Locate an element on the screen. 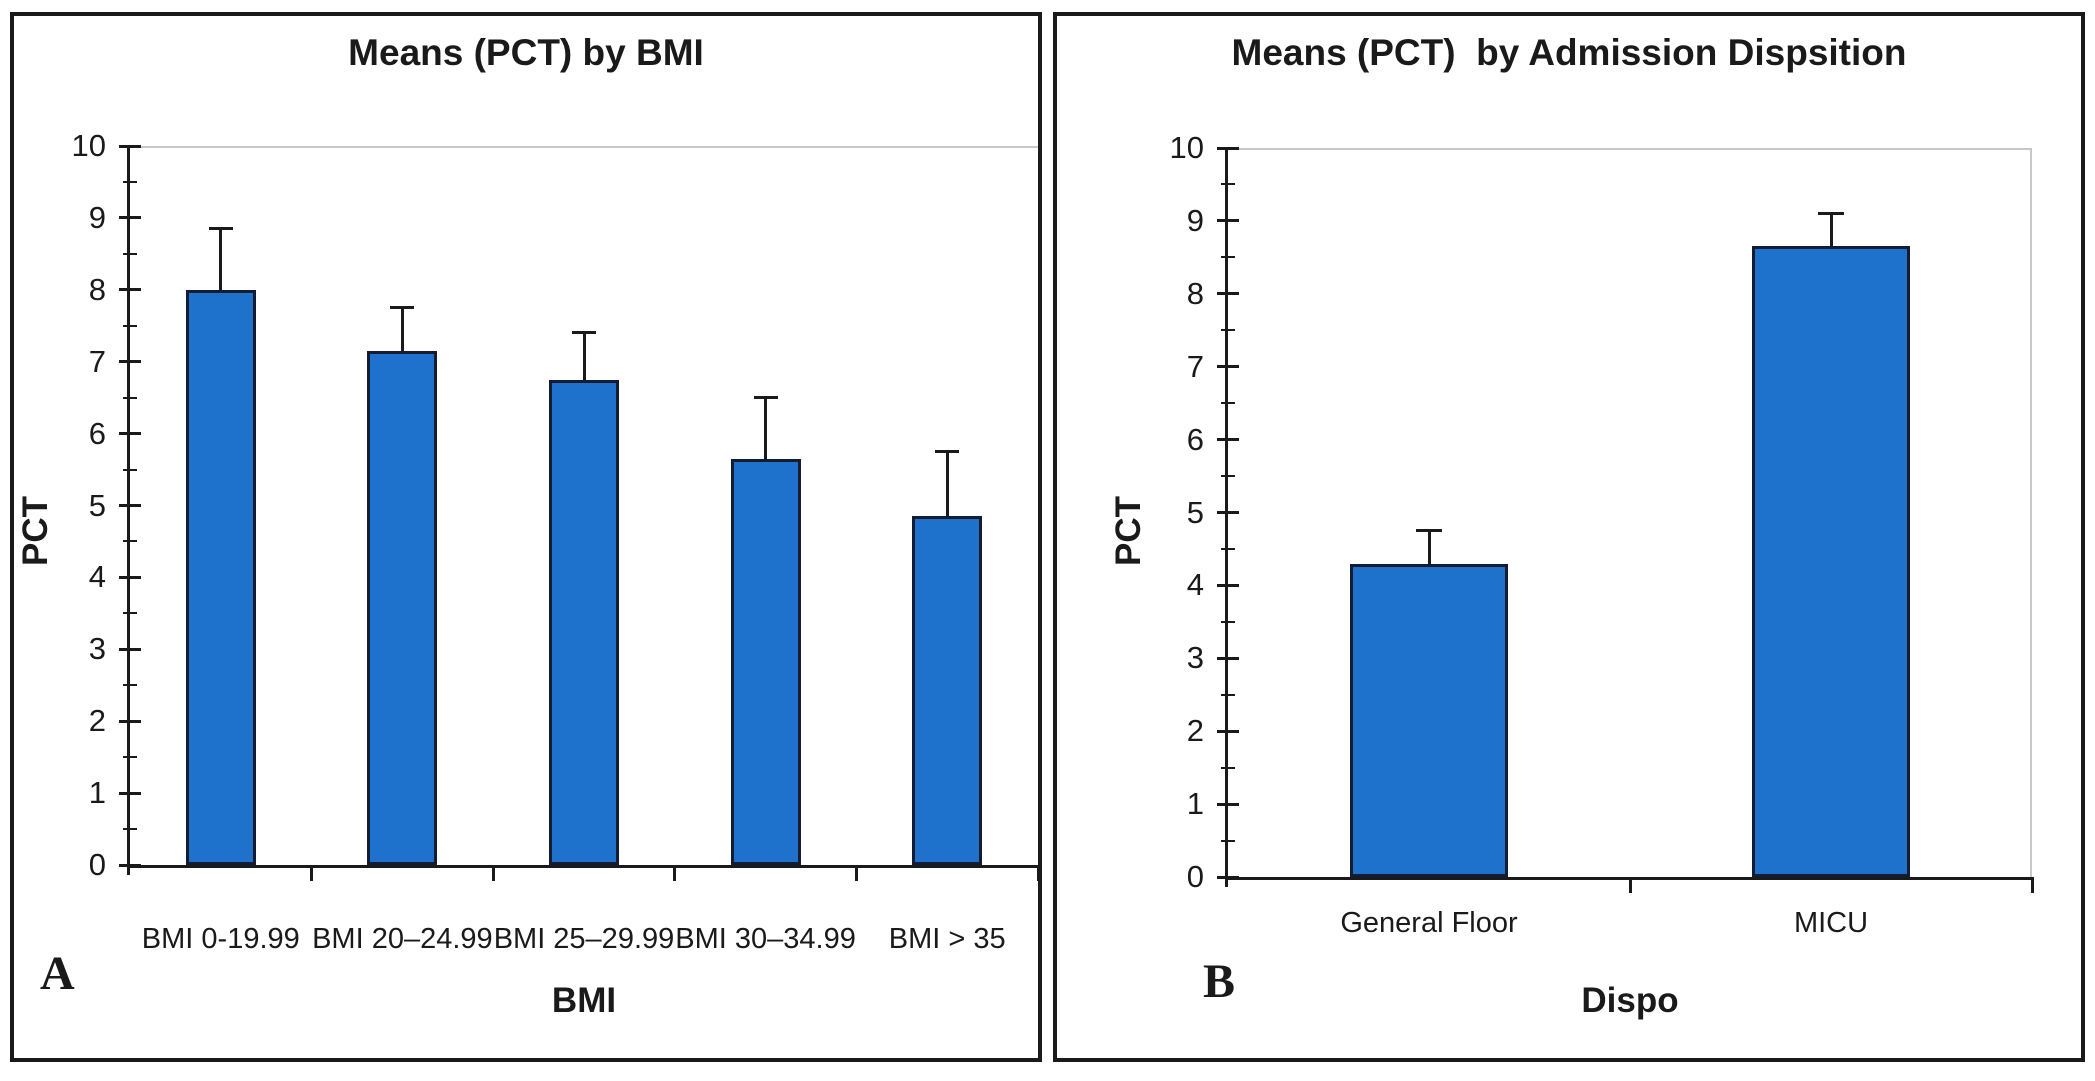 This screenshot has height=1081, width=2095. panel-b-letter: B is located at coordinates (1219, 981).